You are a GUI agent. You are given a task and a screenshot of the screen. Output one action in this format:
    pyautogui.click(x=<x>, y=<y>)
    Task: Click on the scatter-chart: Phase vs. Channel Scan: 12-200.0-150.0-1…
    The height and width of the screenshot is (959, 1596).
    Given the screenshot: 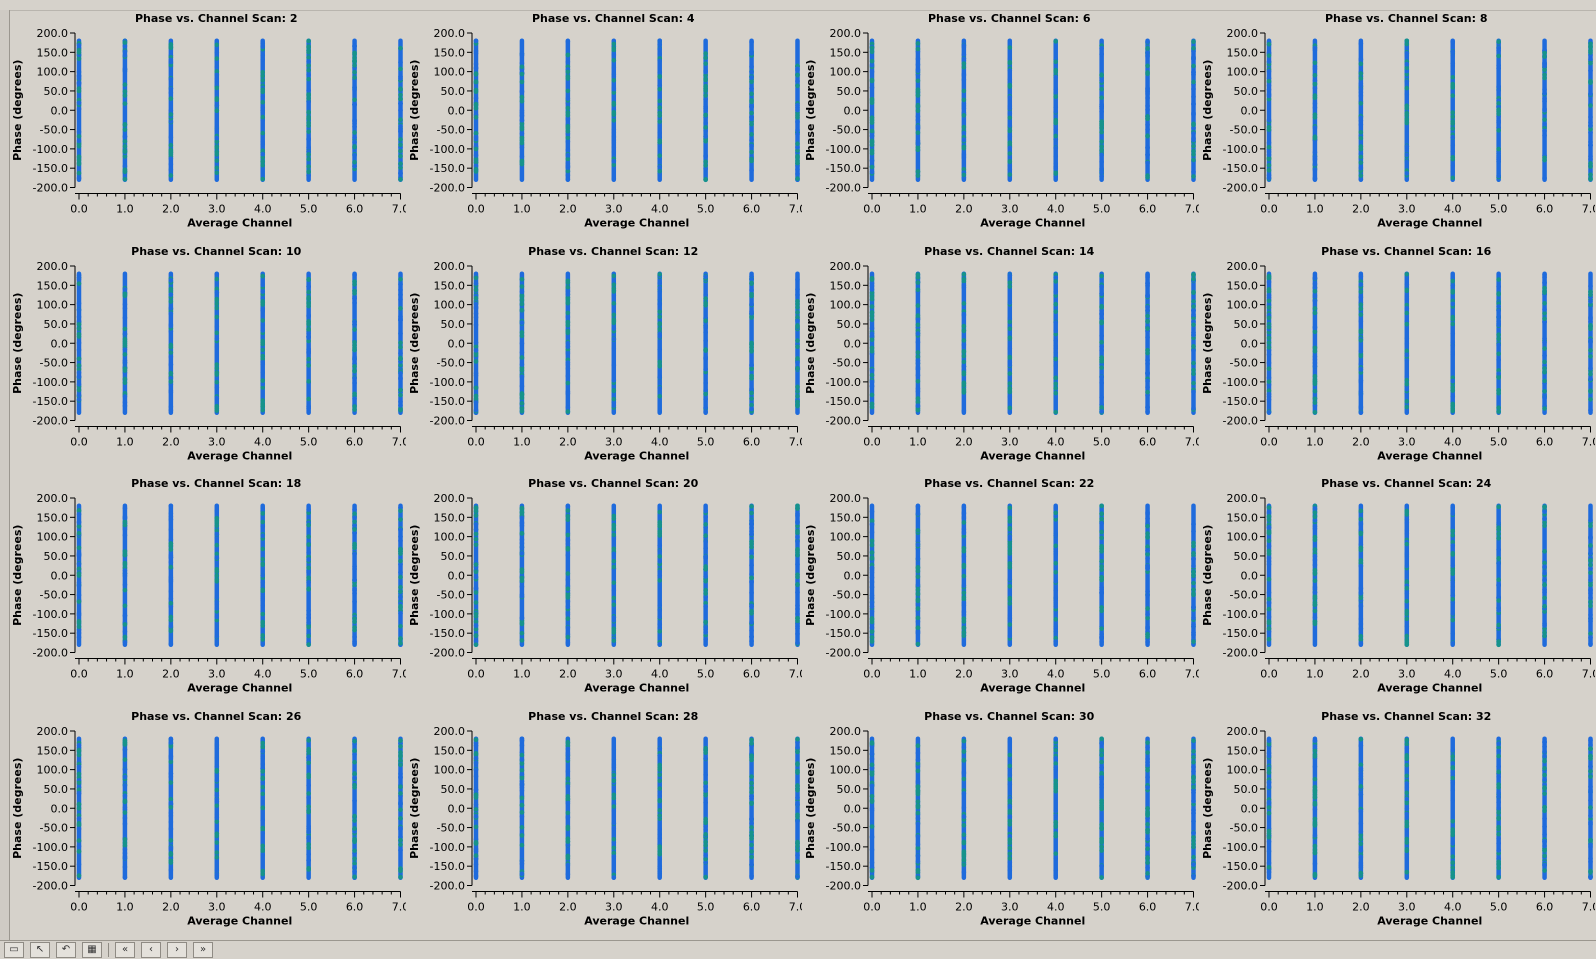 What is the action you would take?
    pyautogui.click(x=605, y=359)
    